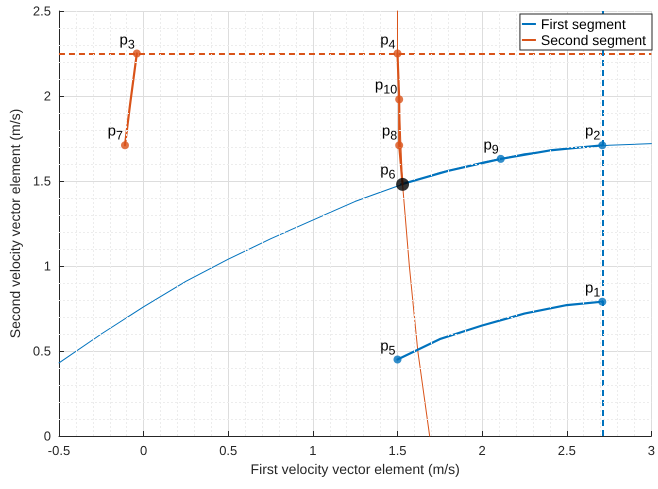  What do you see at coordinates (47, 266) in the screenshot?
I see `y-tick-label: 1` at bounding box center [47, 266].